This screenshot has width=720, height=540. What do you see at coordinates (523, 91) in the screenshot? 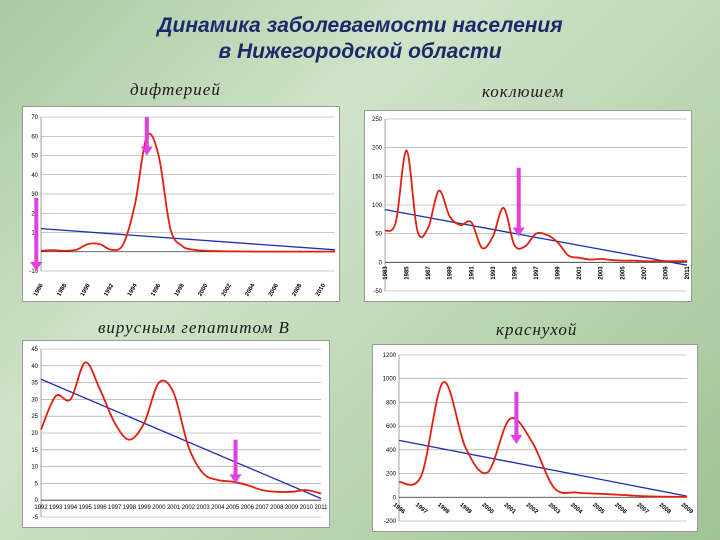
I see `chart-label-pertussis: коклюшем` at bounding box center [523, 91].